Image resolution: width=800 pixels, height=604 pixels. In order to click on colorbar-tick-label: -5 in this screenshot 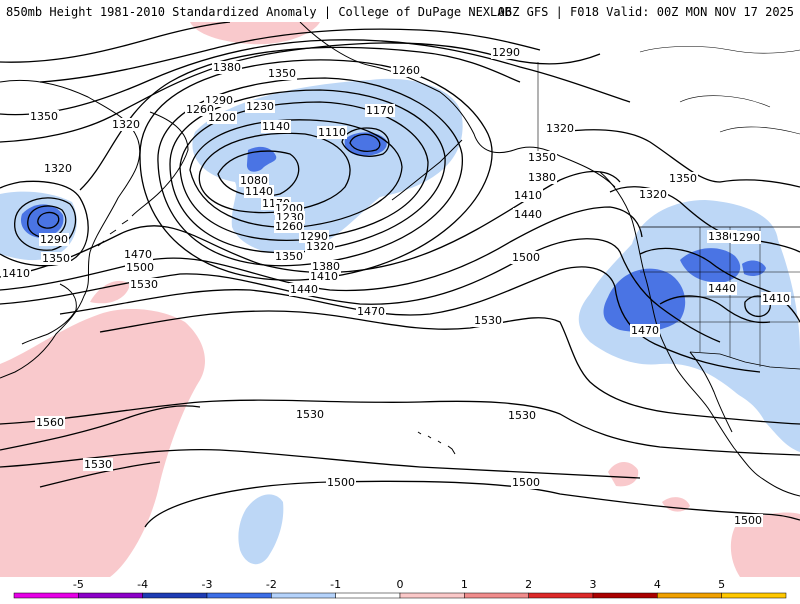, I will do `click(78, 584)`.